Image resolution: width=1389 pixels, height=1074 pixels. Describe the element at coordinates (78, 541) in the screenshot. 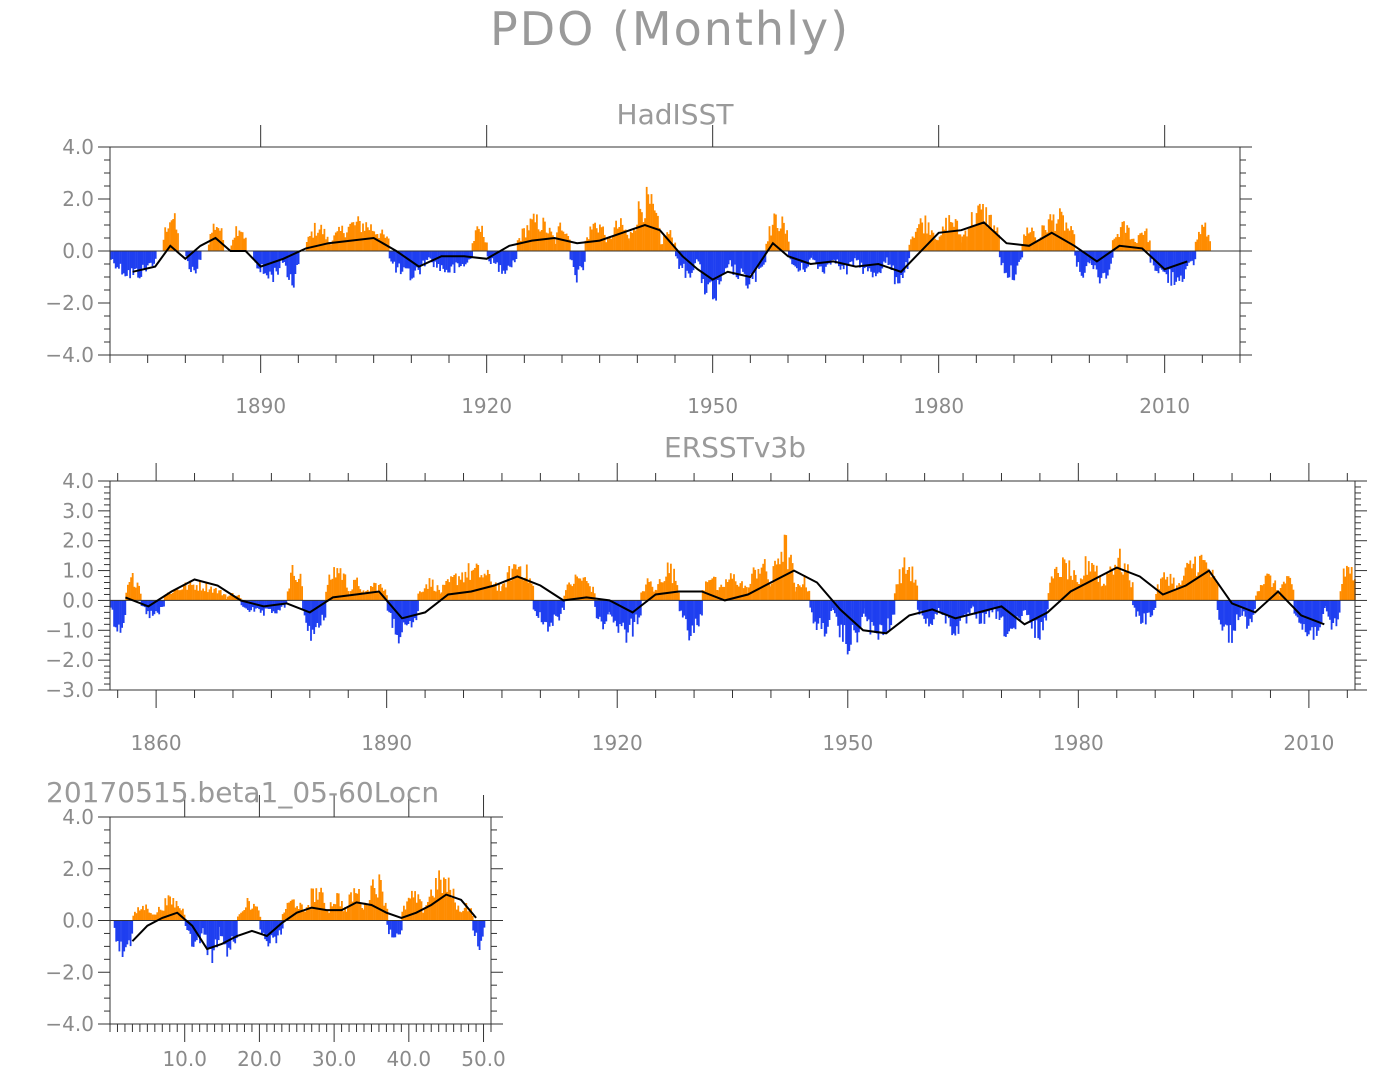

I see `y-tick-label: 2.0` at that location.